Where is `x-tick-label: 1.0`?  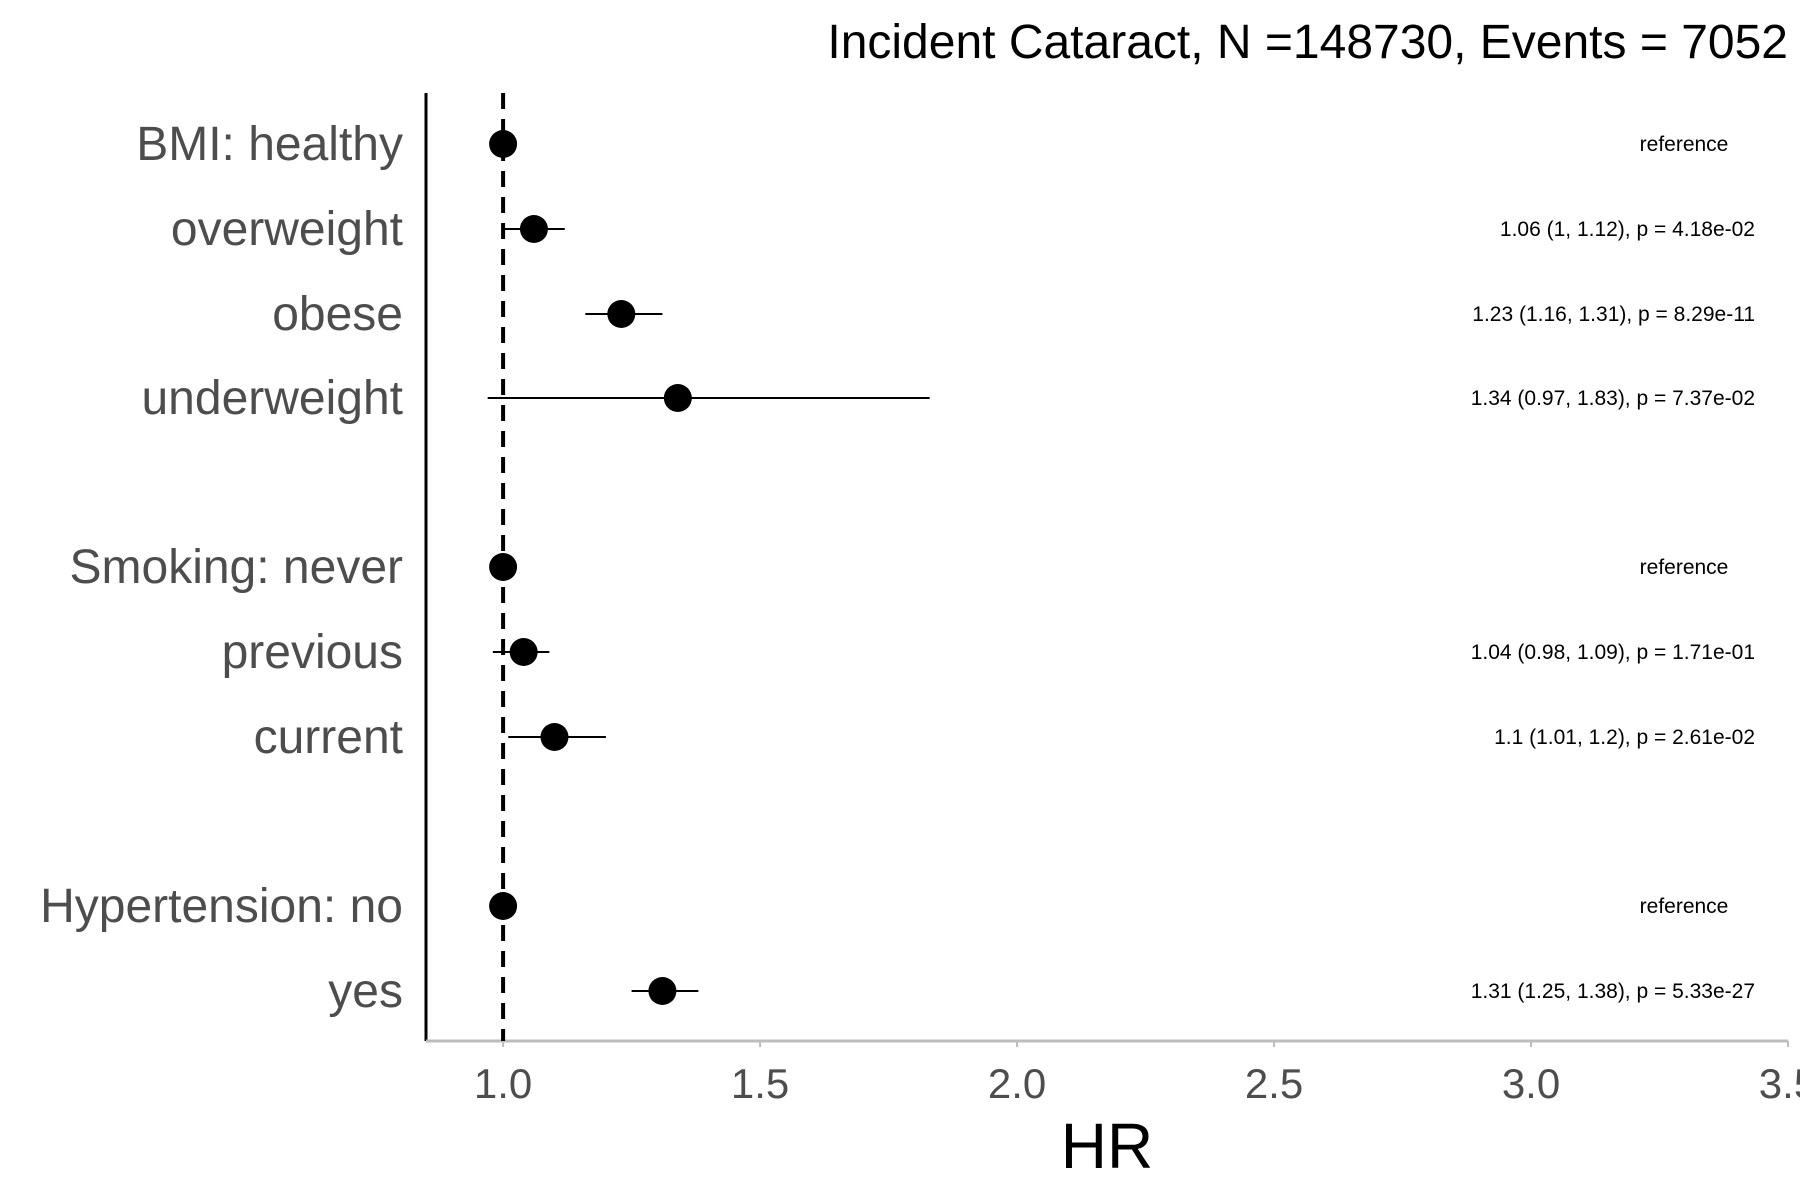
x-tick-label: 1.0 is located at coordinates (503, 1083).